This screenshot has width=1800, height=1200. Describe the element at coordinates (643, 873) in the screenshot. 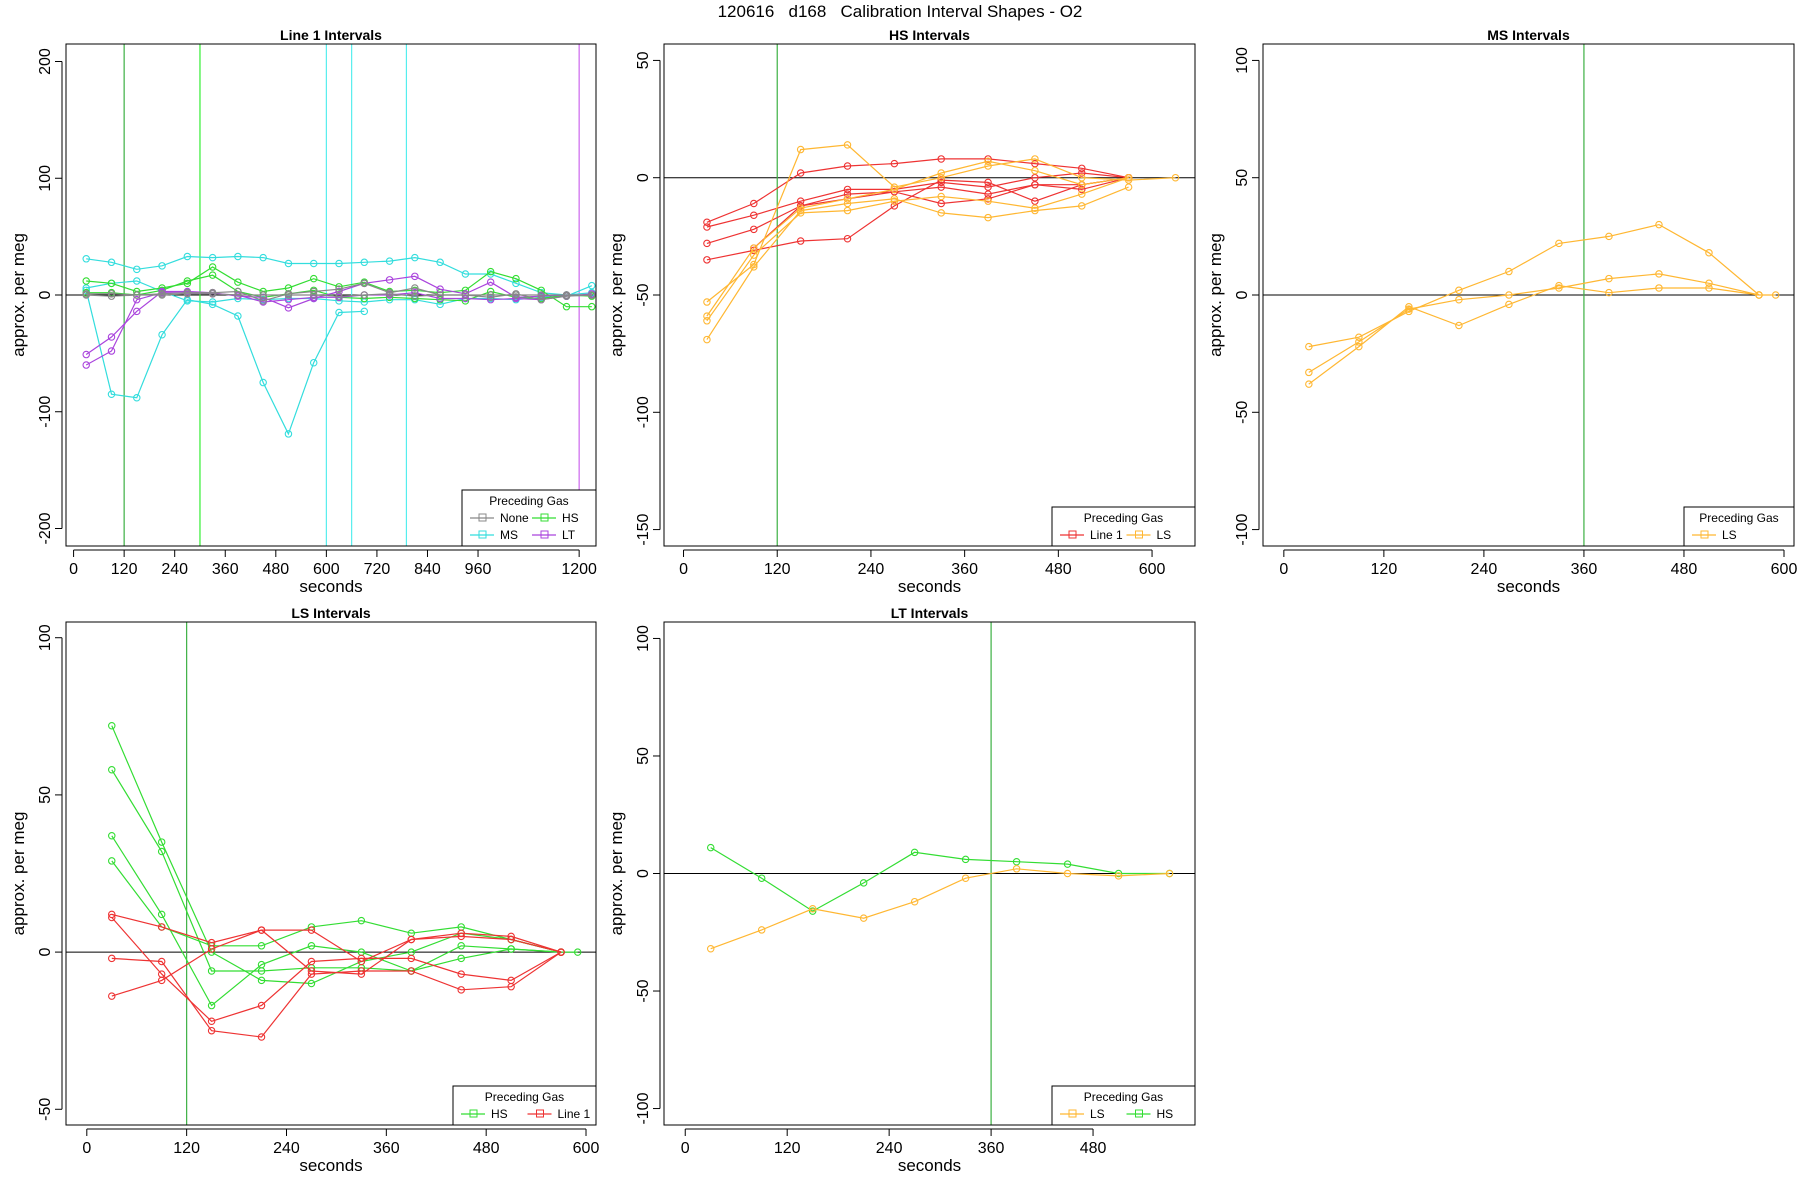

I see `y-tick-label: 0` at that location.